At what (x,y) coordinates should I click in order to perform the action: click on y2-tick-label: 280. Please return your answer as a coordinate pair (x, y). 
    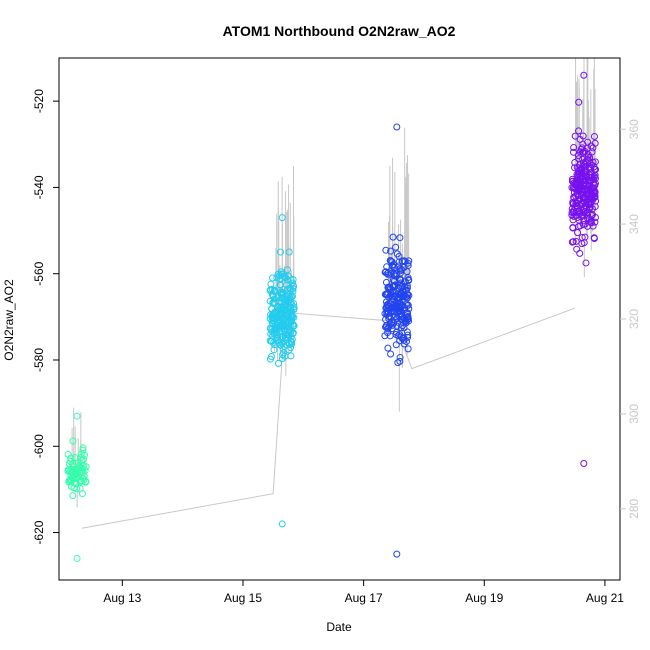
    Looking at the image, I should click on (634, 508).